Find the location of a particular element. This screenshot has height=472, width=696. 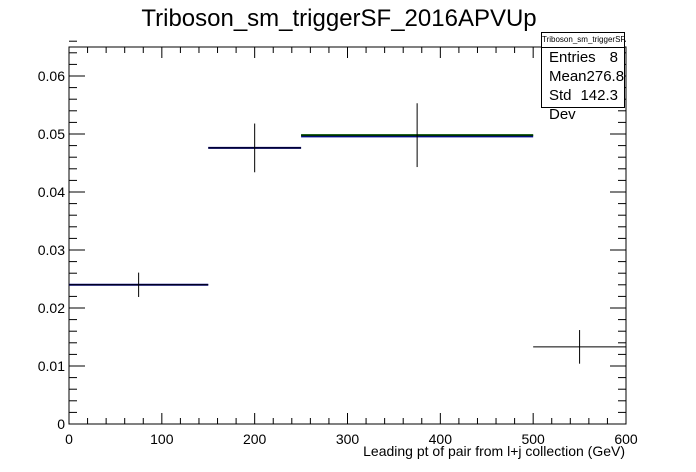

y-tick-label: 0.01 is located at coordinates (51, 366).